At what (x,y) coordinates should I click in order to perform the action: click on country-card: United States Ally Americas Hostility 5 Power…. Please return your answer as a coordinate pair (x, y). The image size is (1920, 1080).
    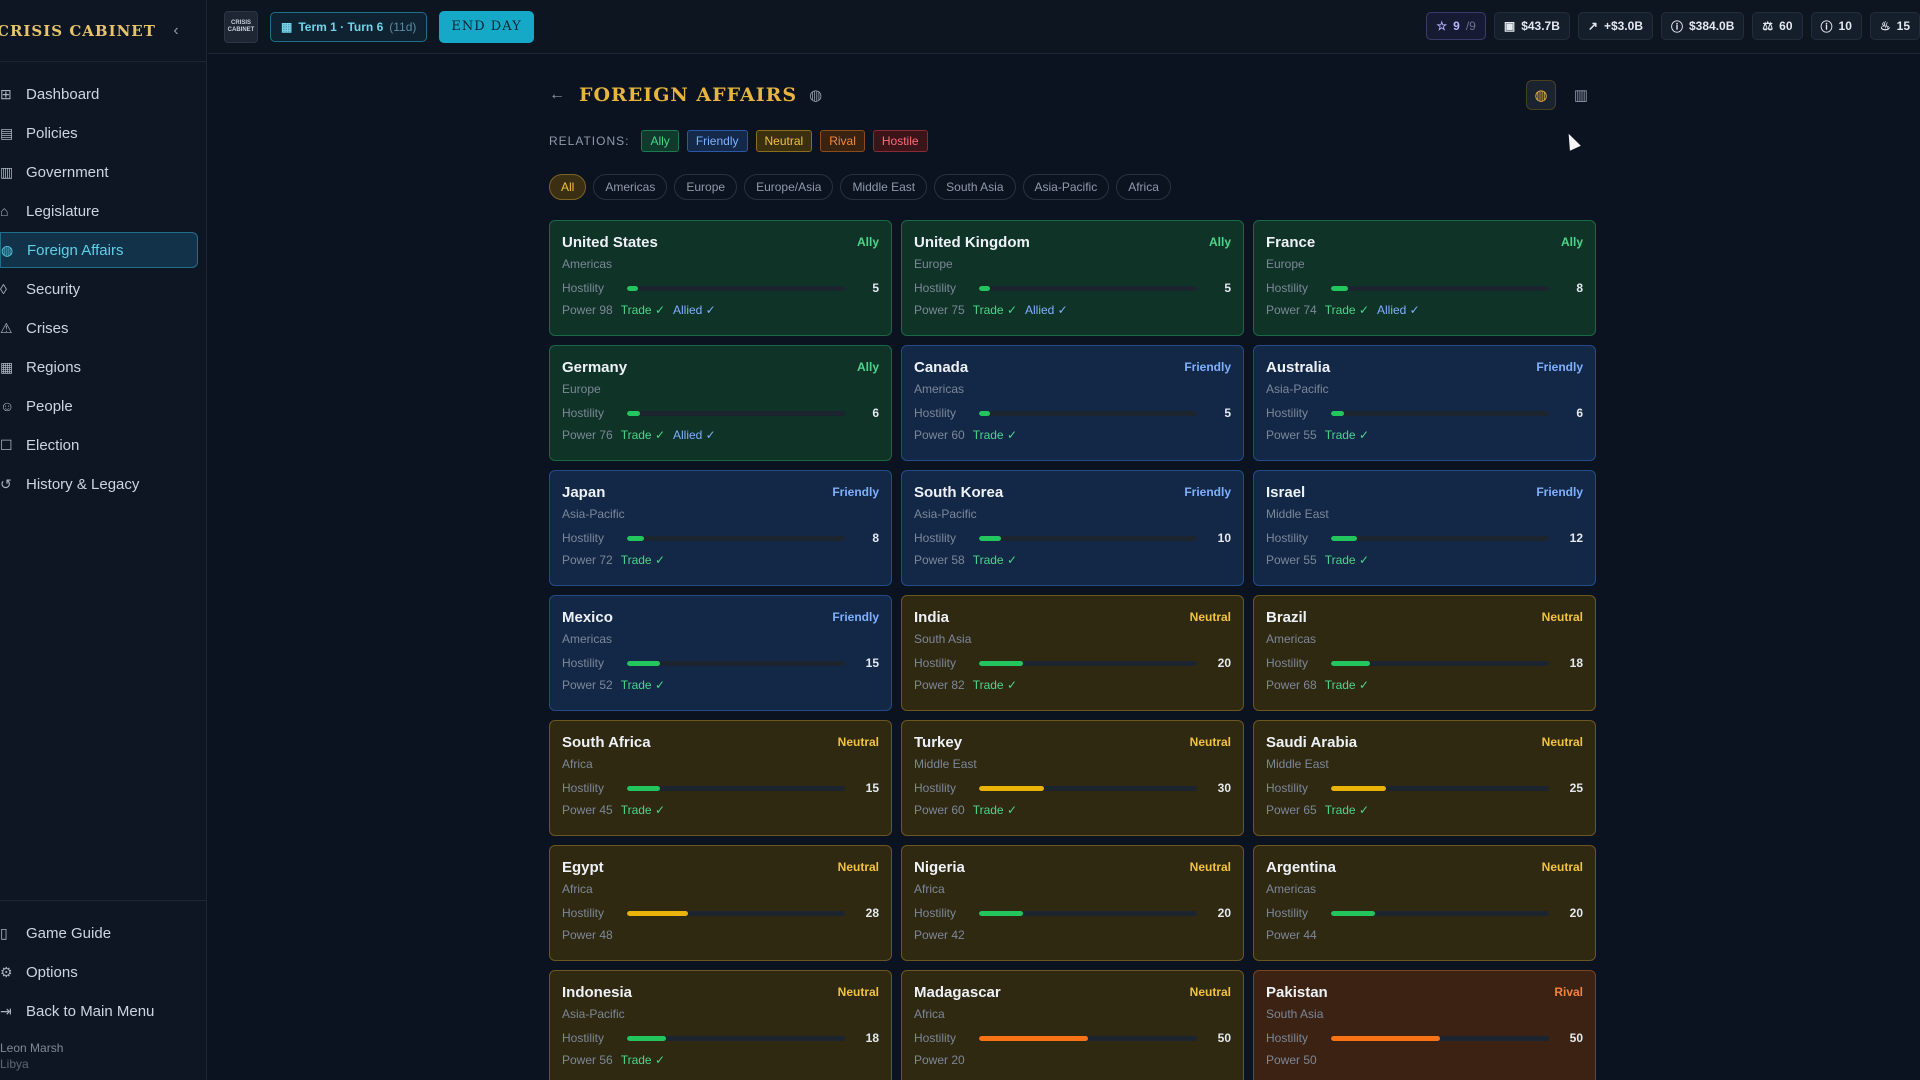
    Looking at the image, I should click on (720, 278).